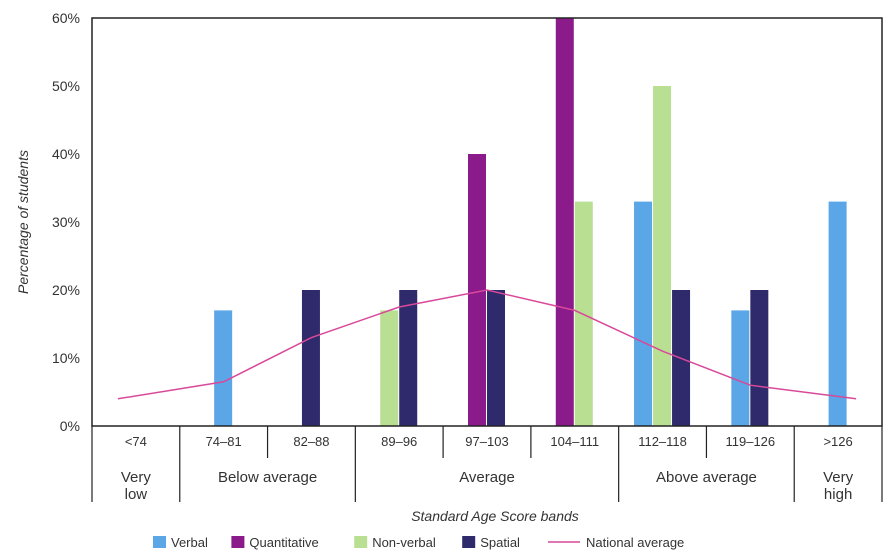 This screenshot has width=886, height=555. Describe the element at coordinates (706, 477) in the screenshot. I see `group-label: Above average` at that location.